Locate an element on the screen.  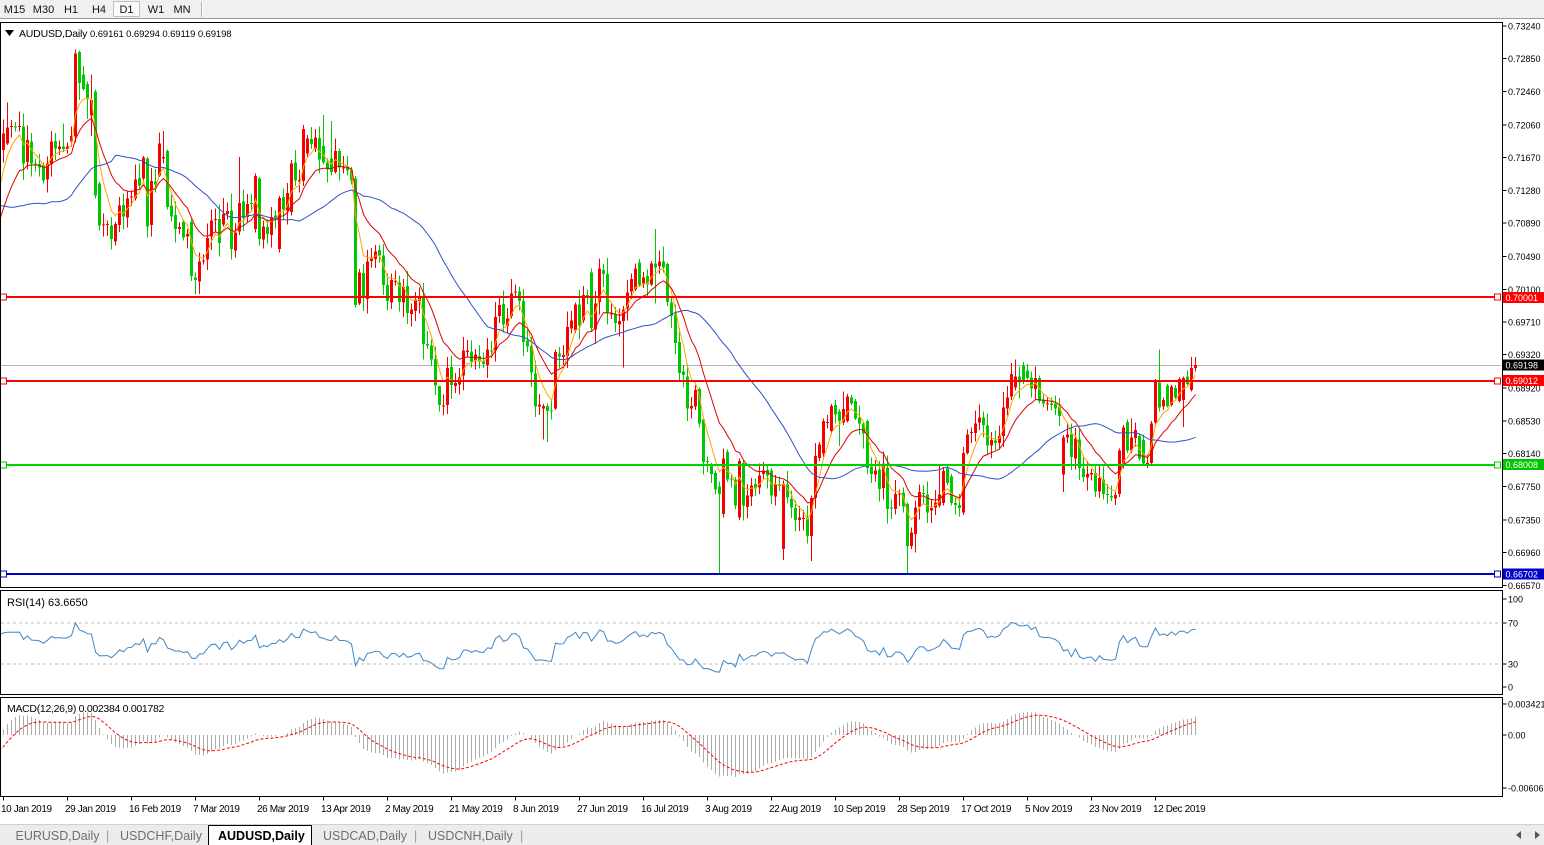
svg-text: 0 is located at coordinates (1510, 688).